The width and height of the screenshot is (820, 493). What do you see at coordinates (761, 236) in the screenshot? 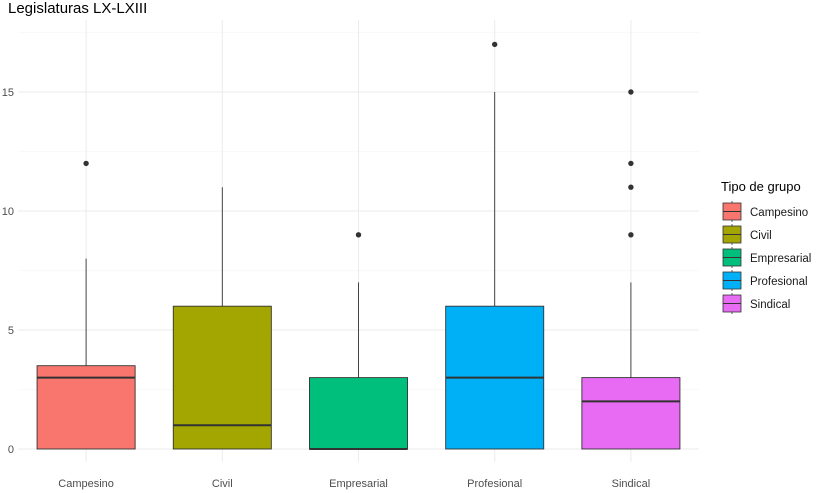
I see `legend-label: Civil` at bounding box center [761, 236].